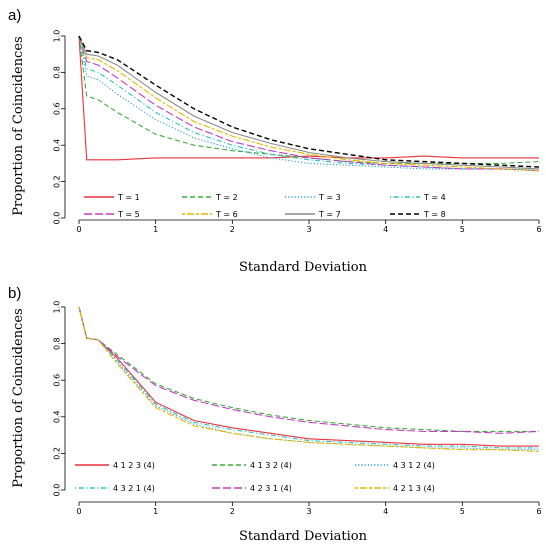 This screenshot has height=550, width=546. I want to click on legend-entry-label: 4 3 2 1 (4), so click(134, 488).